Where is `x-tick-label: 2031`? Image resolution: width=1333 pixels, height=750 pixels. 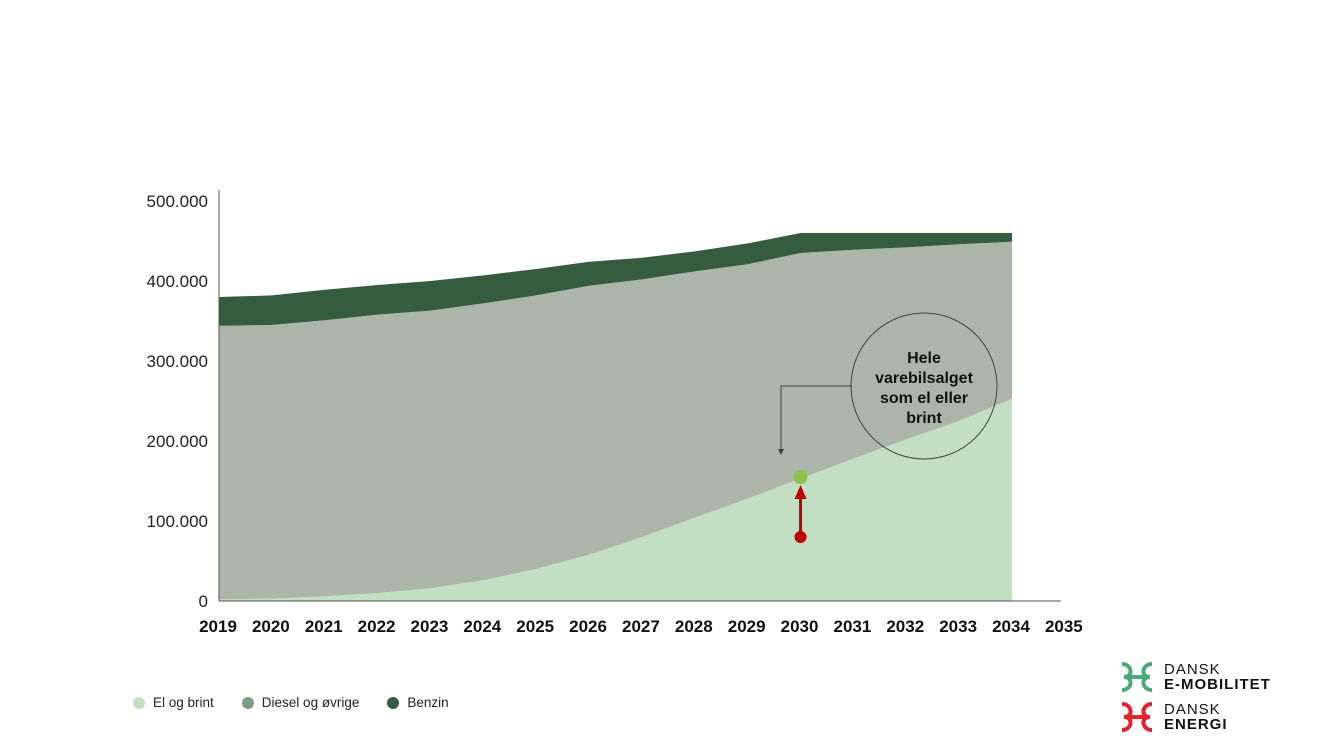 x-tick-label: 2031 is located at coordinates (852, 626).